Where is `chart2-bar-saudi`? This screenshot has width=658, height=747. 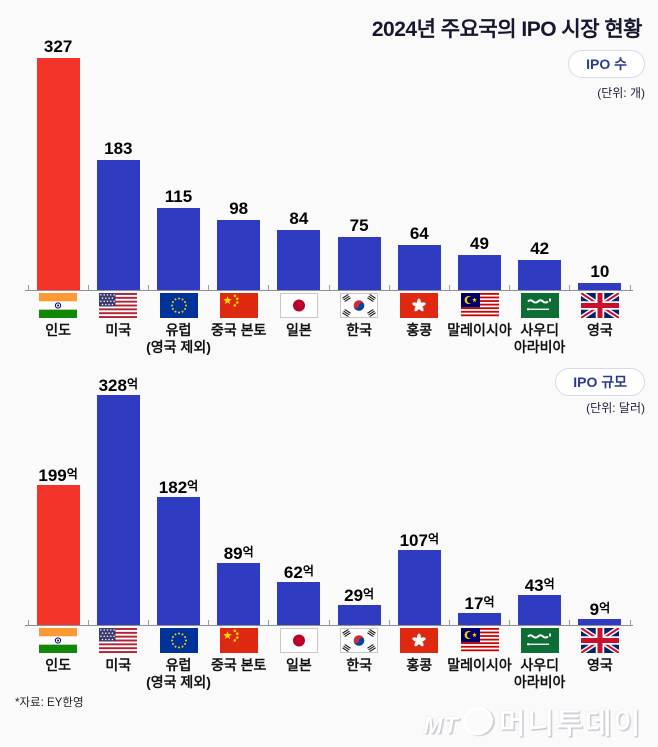 chart2-bar-saudi is located at coordinates (540, 610).